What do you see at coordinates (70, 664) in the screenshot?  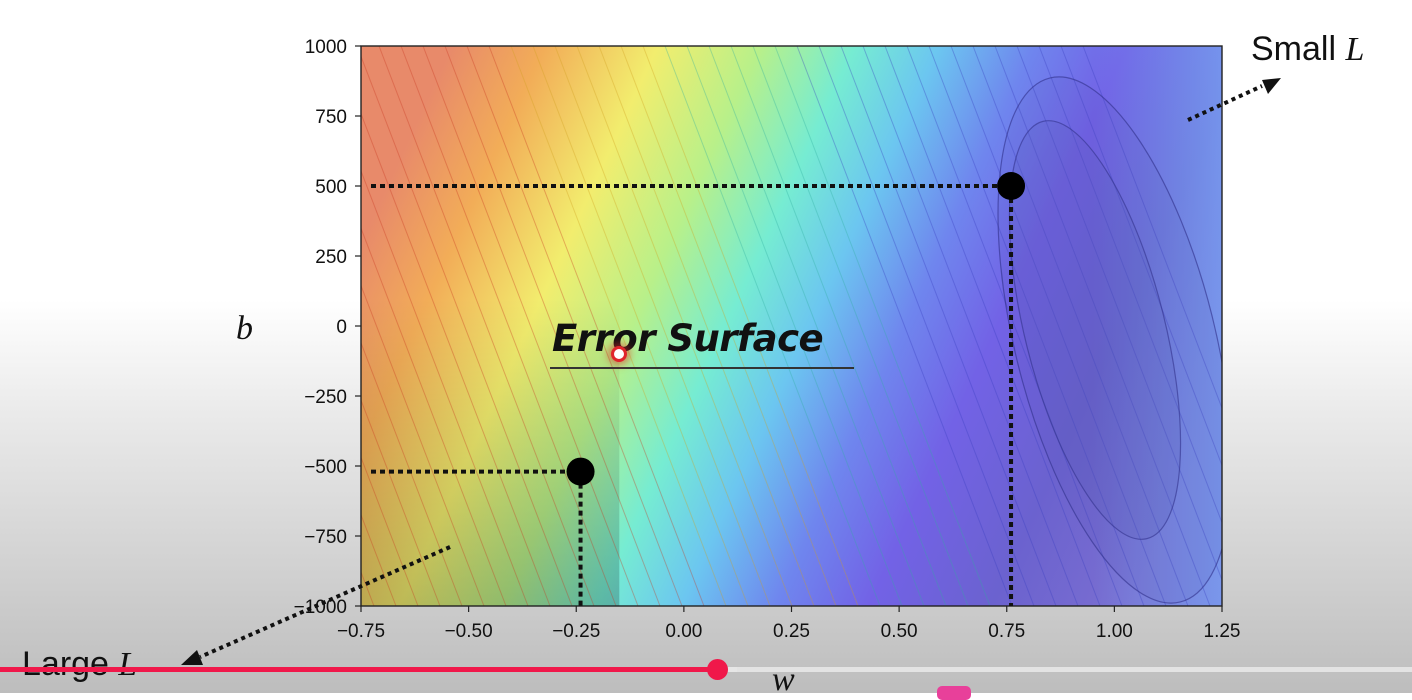 I see `large-loss-text: Large` at bounding box center [70, 664].